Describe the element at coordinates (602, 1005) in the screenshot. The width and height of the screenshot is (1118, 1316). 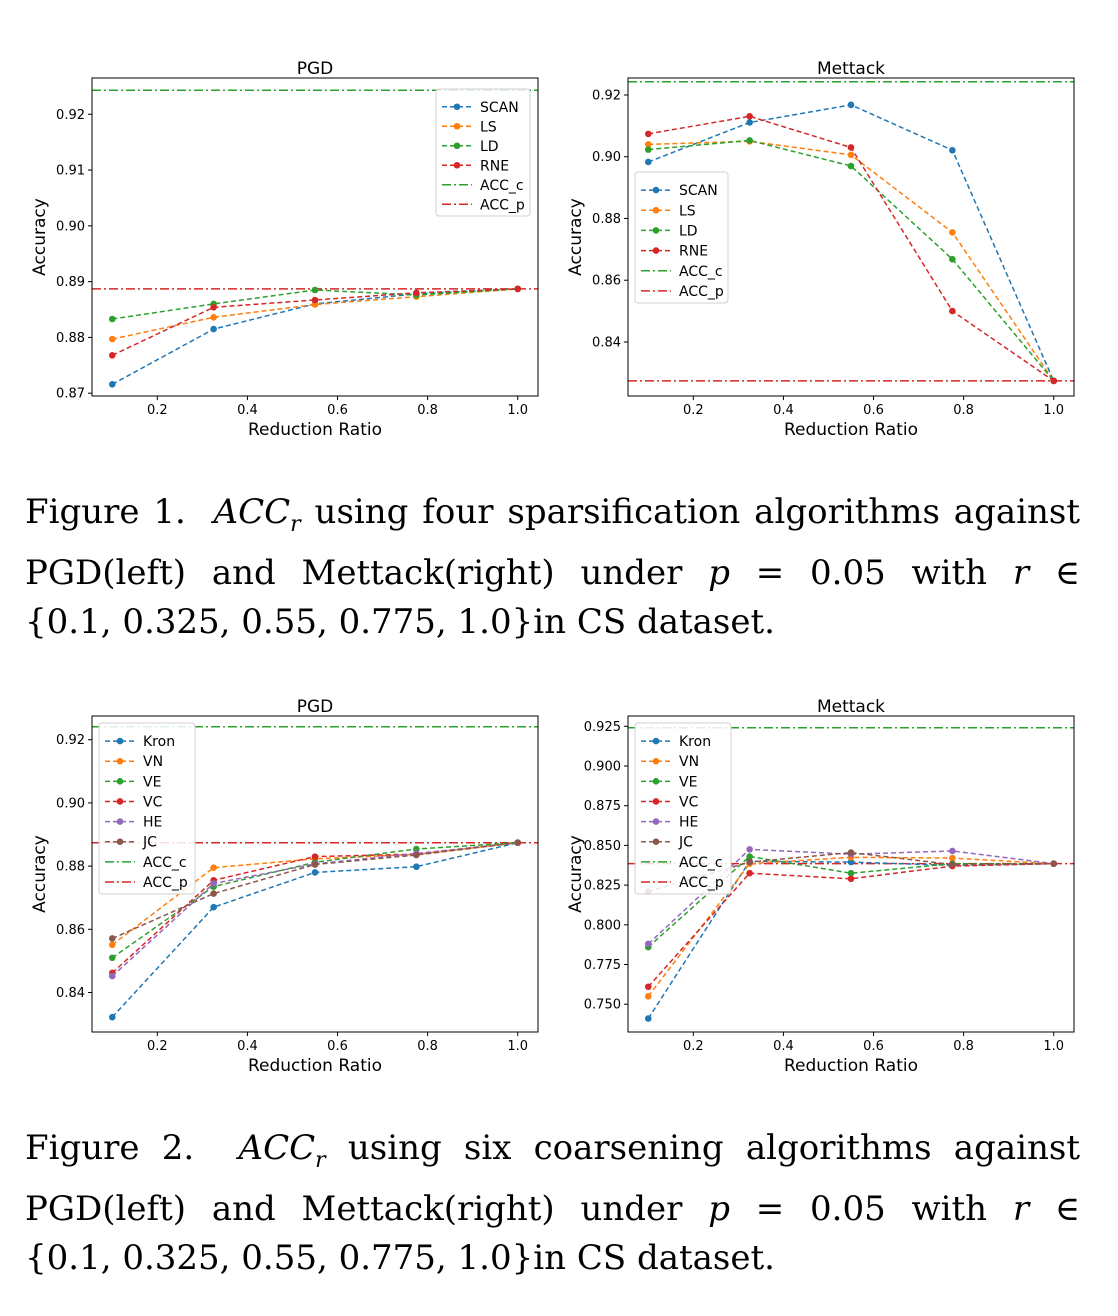
I see `y-tick-label: 0.750` at that location.